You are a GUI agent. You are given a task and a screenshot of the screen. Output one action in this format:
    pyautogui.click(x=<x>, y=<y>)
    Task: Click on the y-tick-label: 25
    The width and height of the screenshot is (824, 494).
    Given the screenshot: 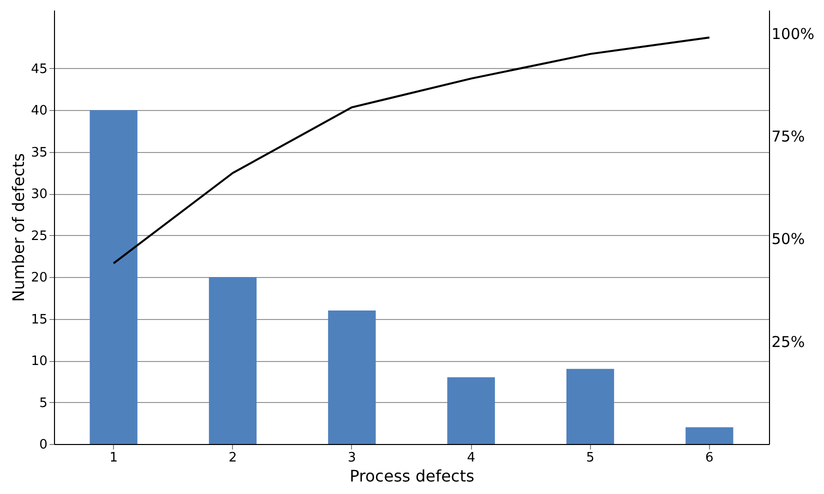 What is the action you would take?
    pyautogui.click(x=39, y=236)
    